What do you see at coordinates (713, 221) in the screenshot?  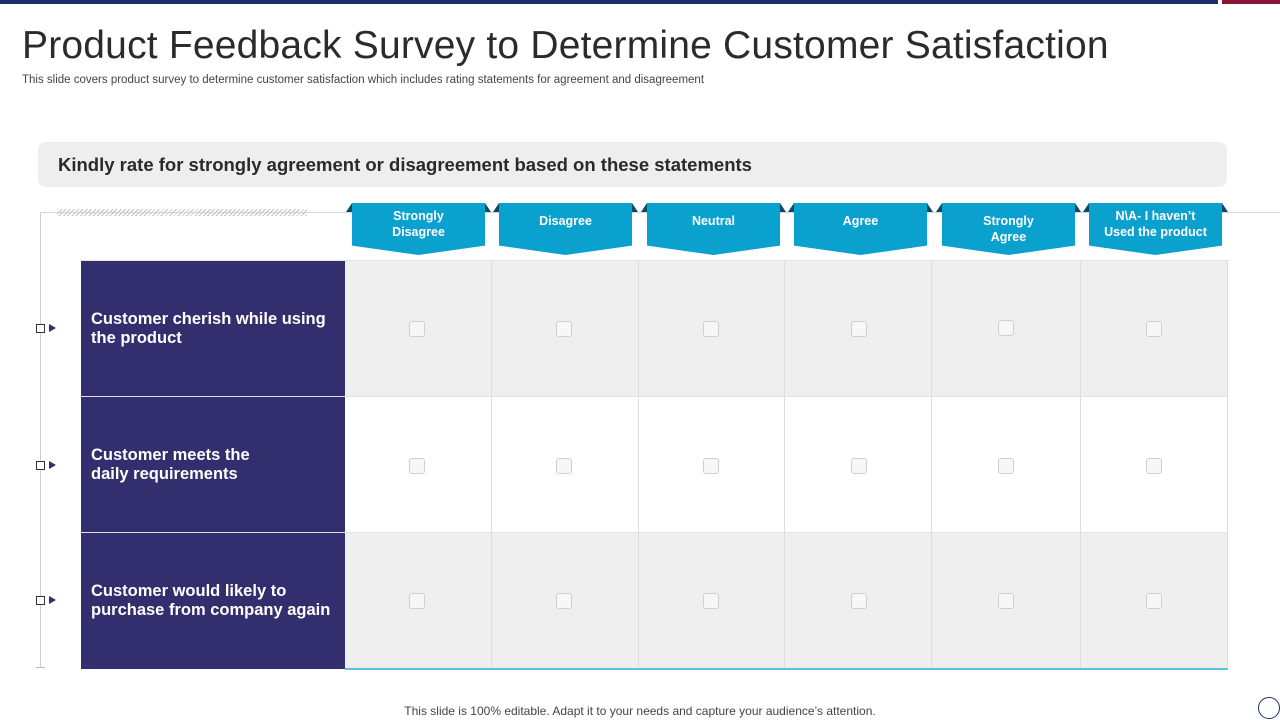 I see `column-header-label: Neutral` at bounding box center [713, 221].